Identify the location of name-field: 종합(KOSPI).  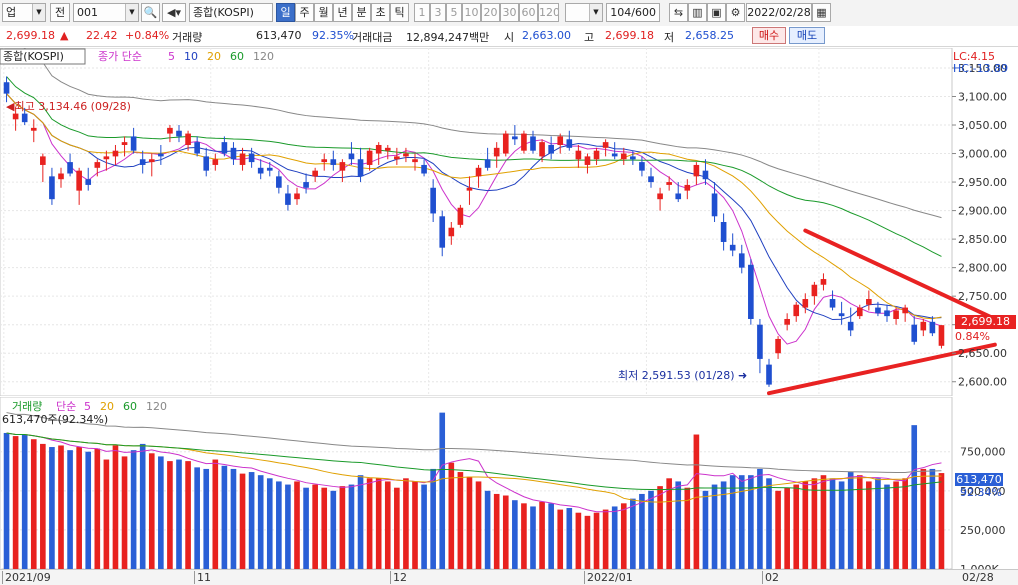
(231, 12).